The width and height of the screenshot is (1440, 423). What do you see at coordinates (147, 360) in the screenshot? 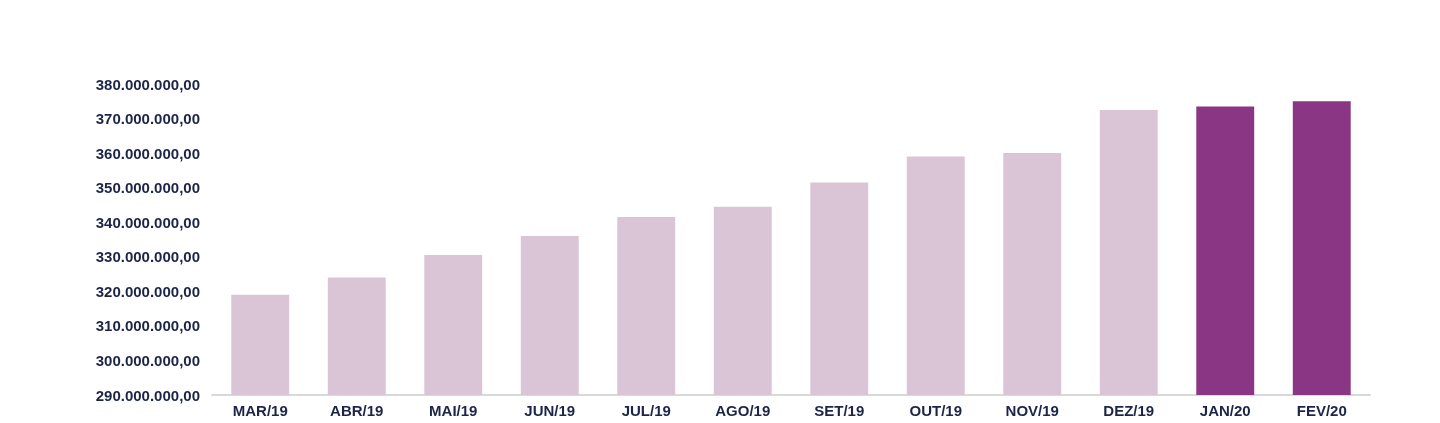
I see `y-tick-label: 300.000.000,00` at bounding box center [147, 360].